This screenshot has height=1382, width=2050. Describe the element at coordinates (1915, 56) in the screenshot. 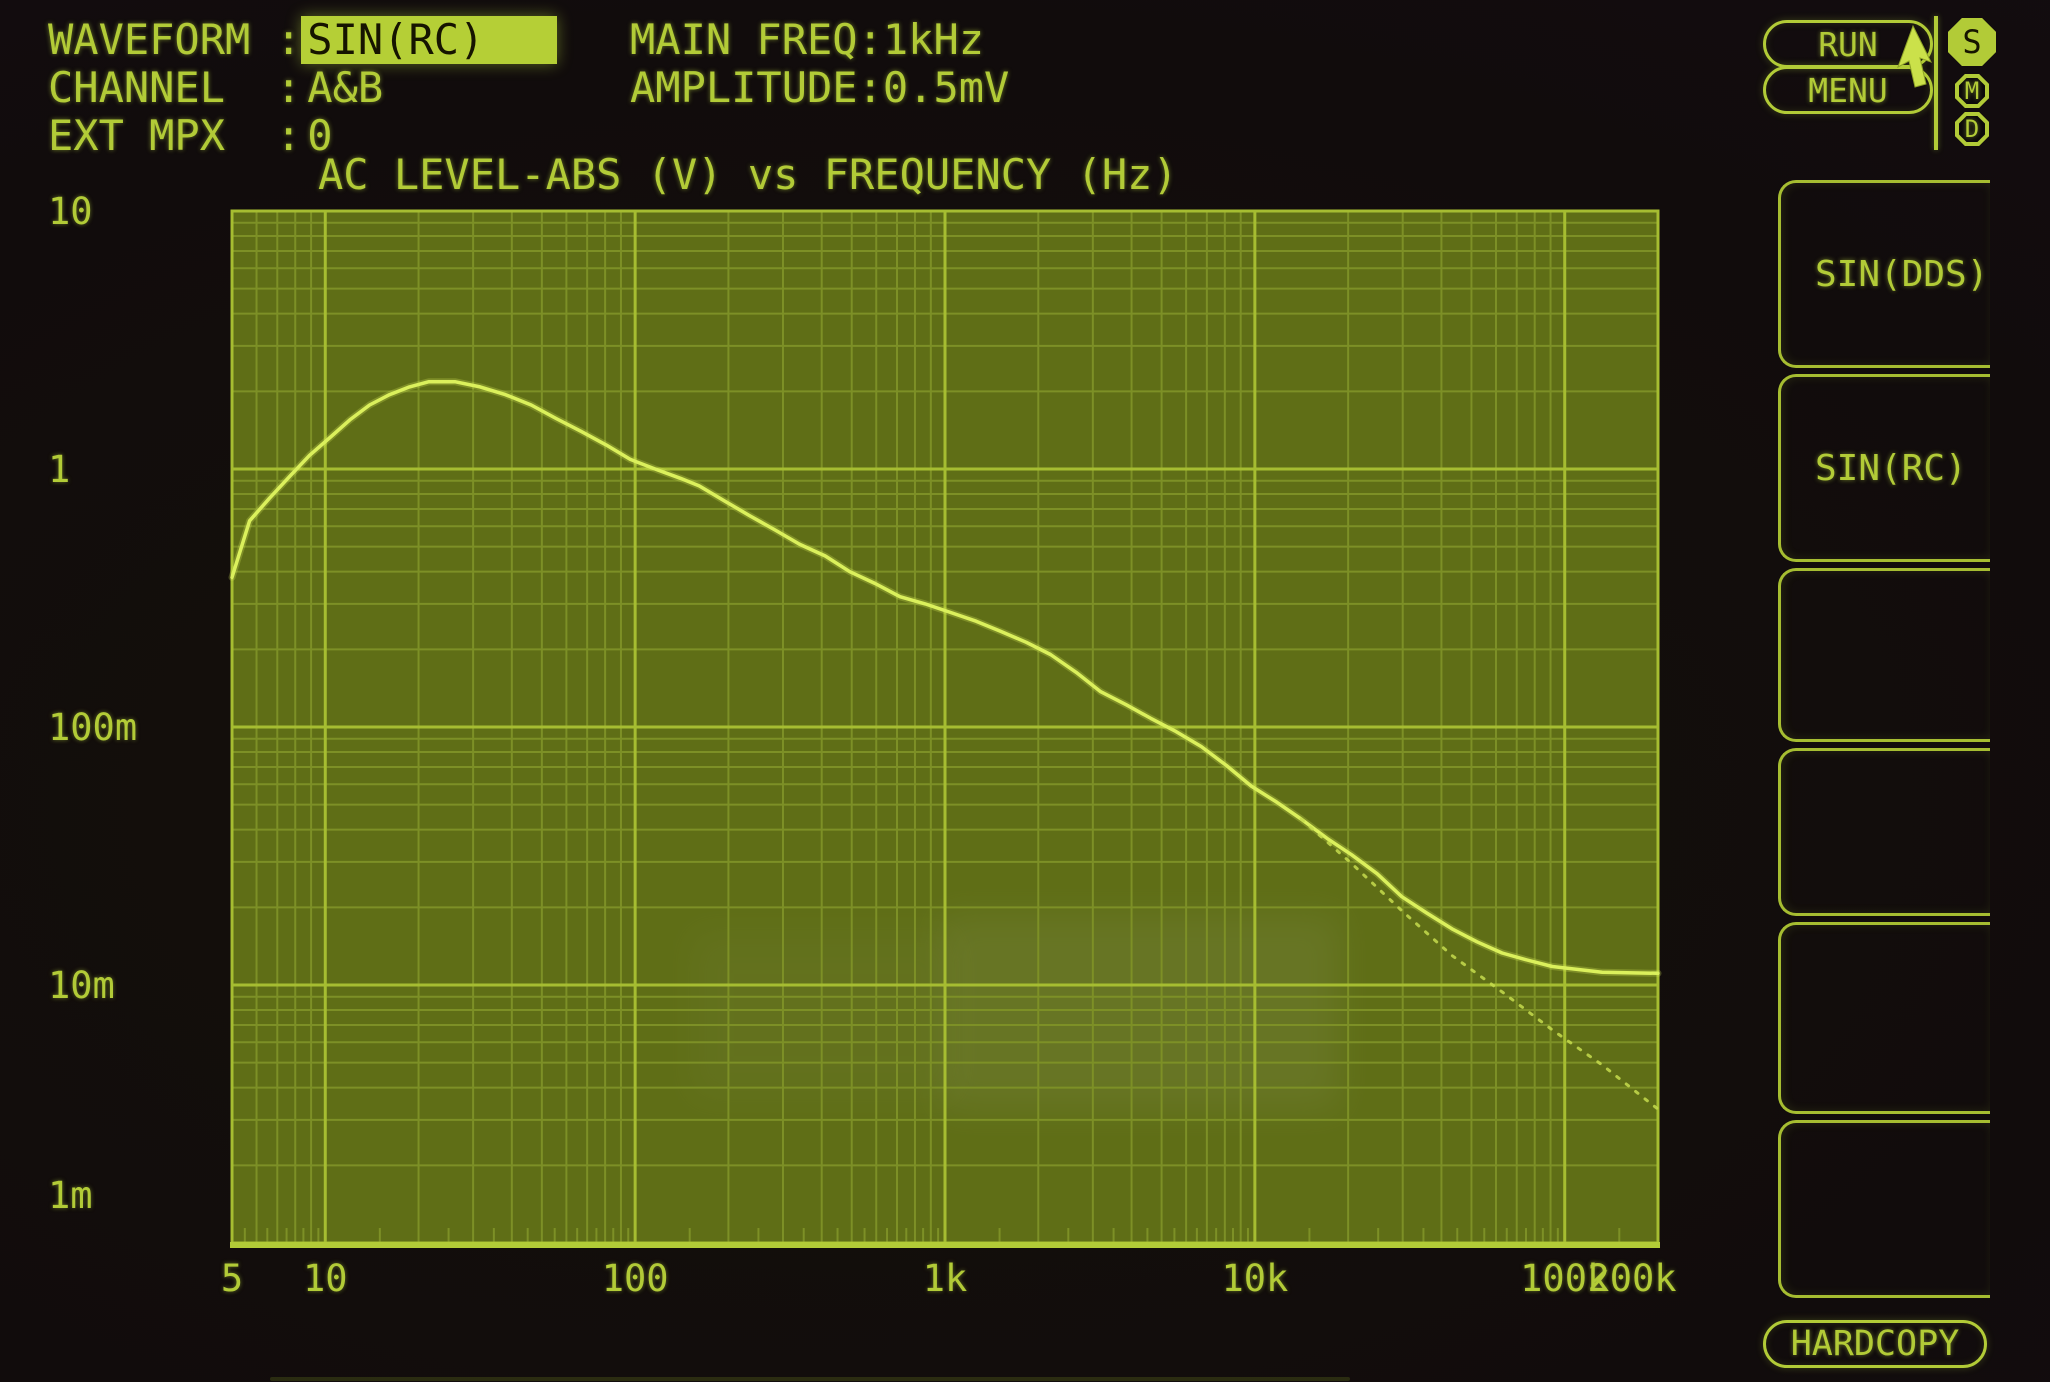

I see `pointer-cursor-icon` at that location.